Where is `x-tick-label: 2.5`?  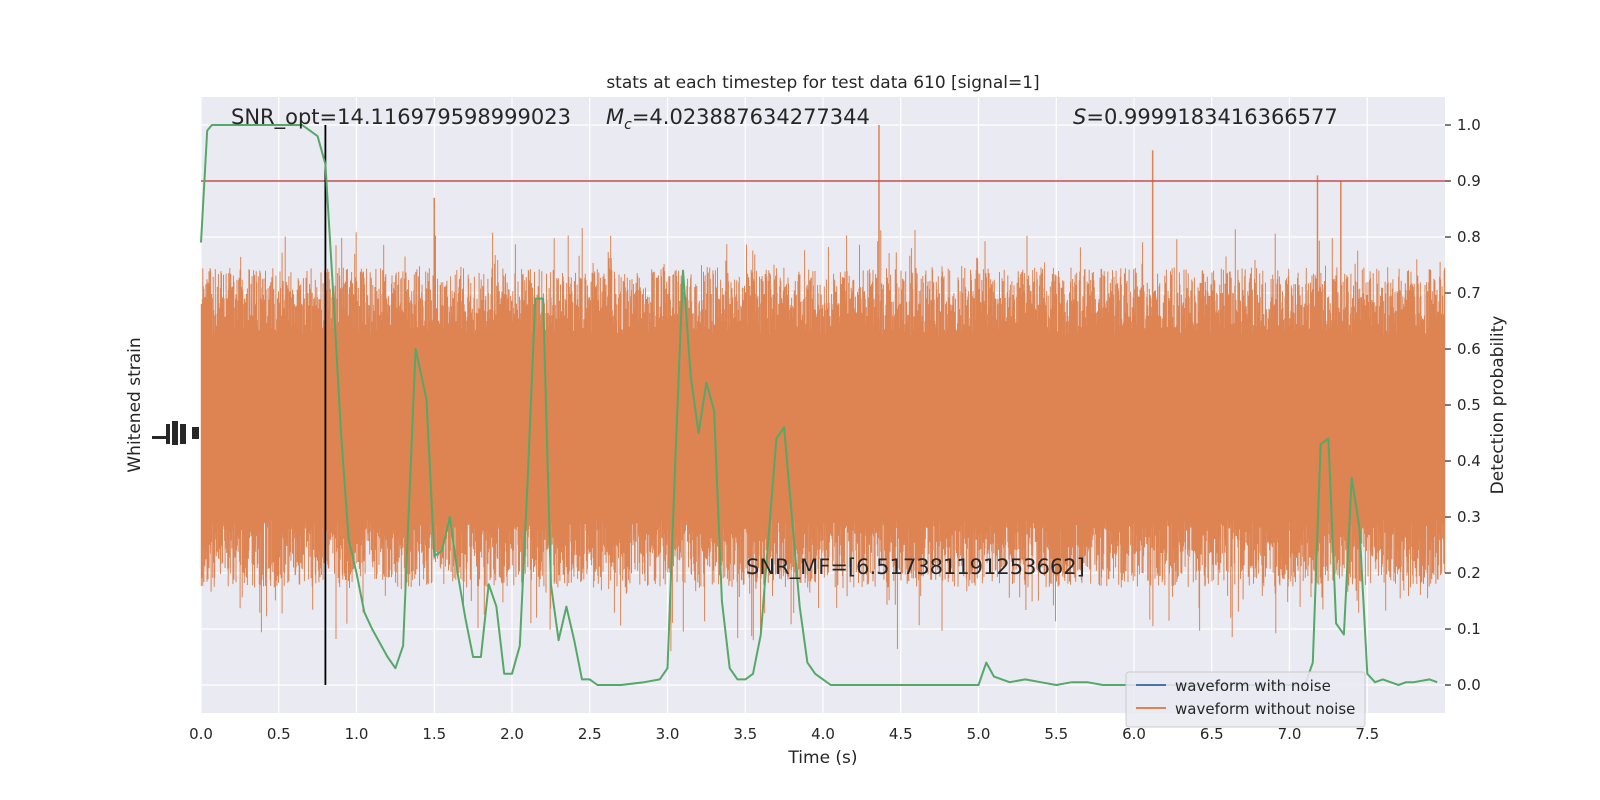 x-tick-label: 2.5 is located at coordinates (590, 734).